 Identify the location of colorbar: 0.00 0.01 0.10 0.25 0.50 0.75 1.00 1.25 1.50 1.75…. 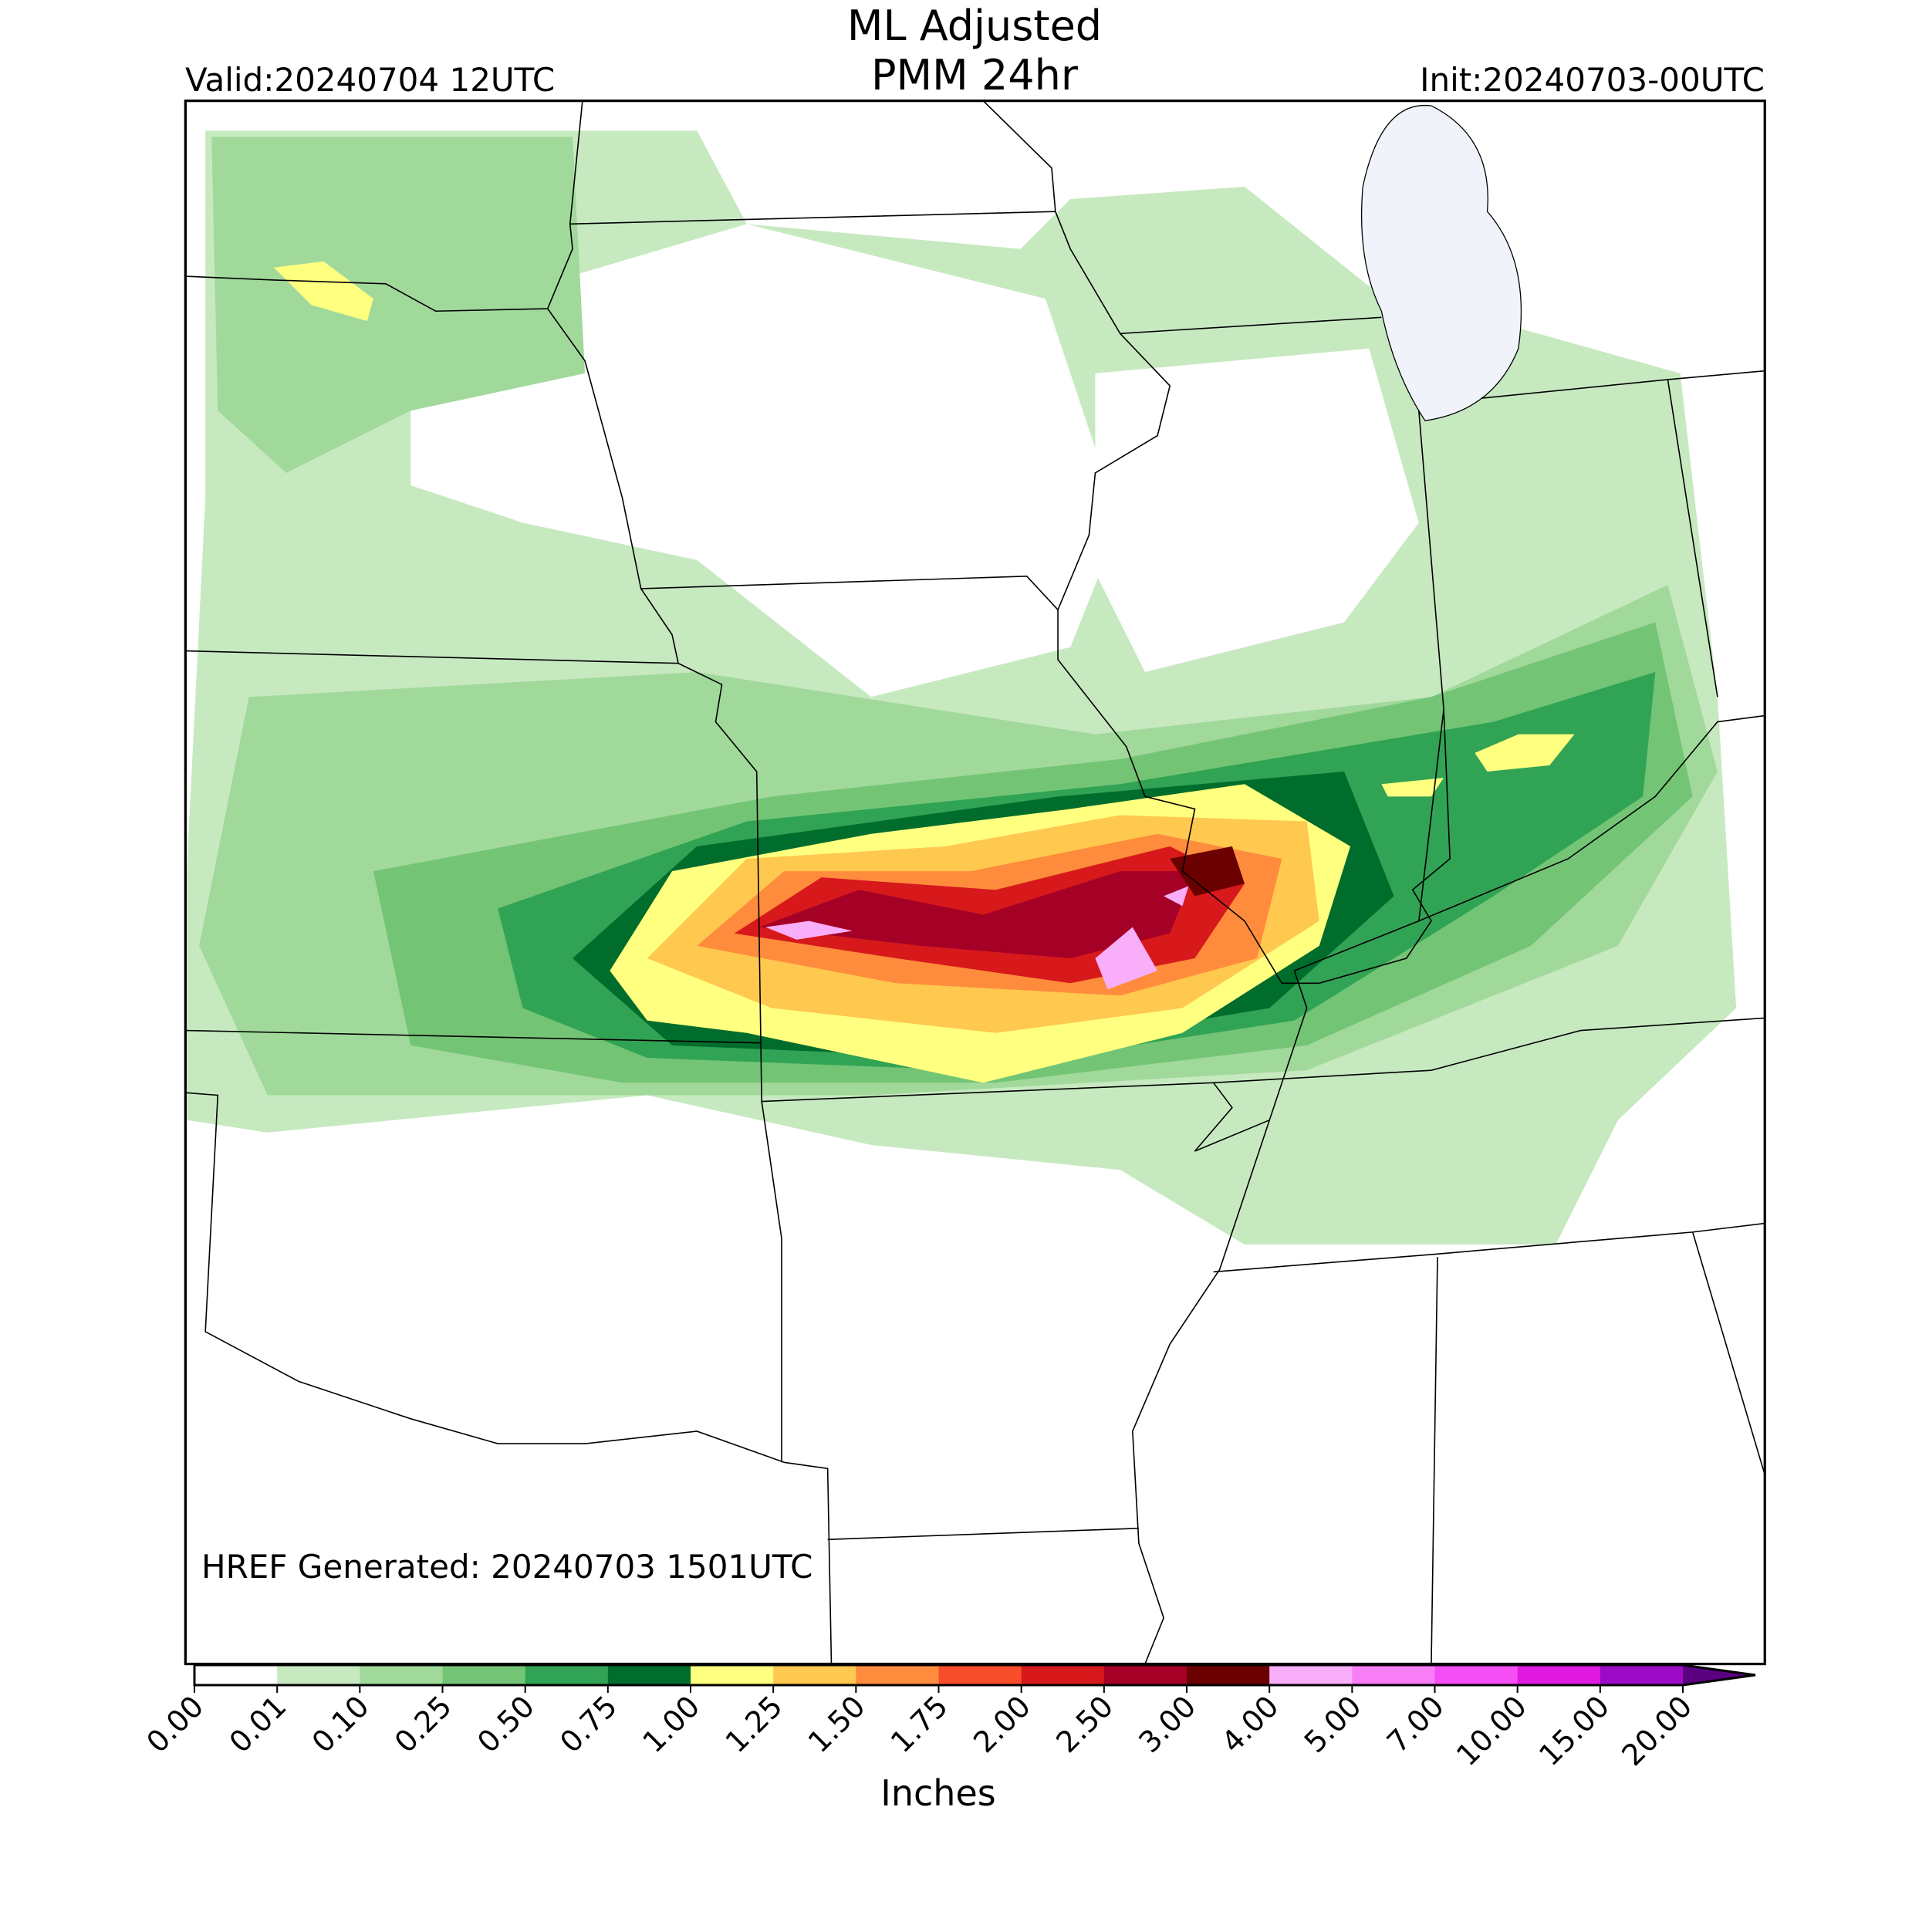
(948, 1718).